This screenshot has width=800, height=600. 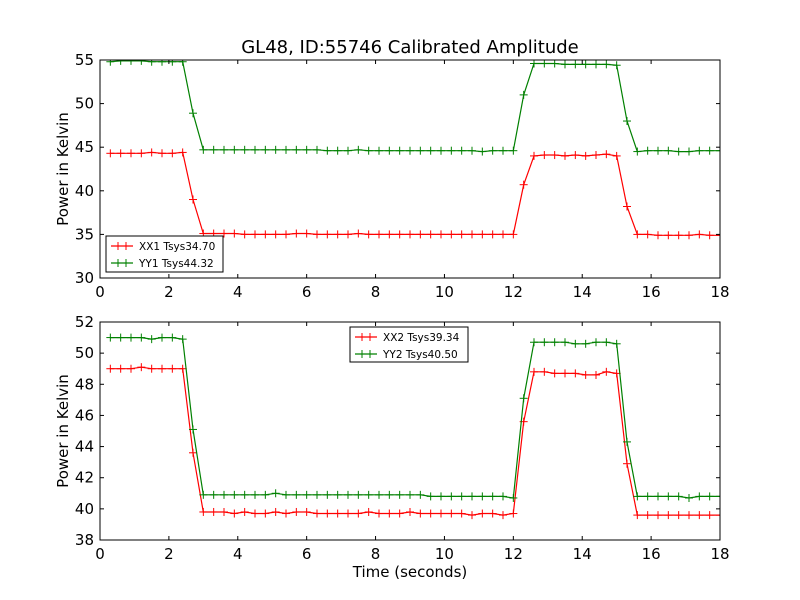 I want to click on x-tick-label: 0, so click(x=100, y=554).